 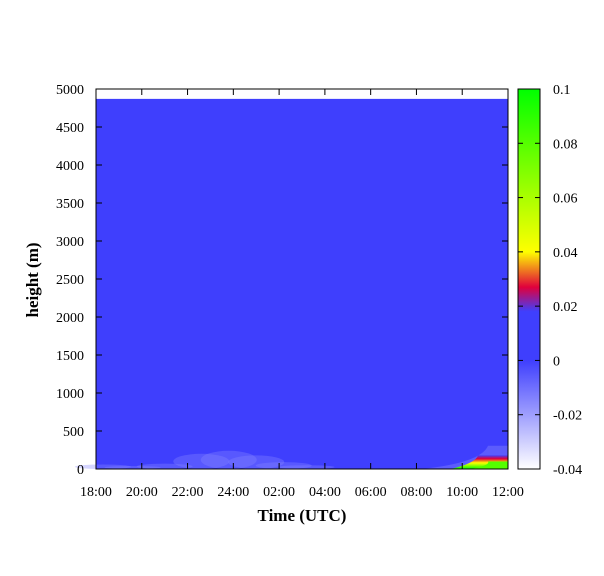 What do you see at coordinates (96, 492) in the screenshot?
I see `x-tick-label: 18:00` at bounding box center [96, 492].